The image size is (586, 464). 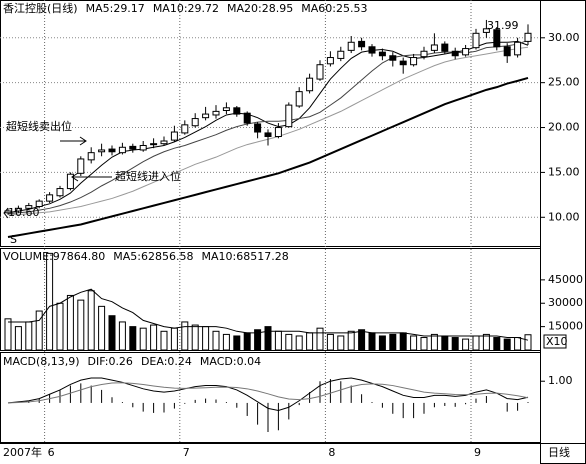 I want to click on annotation: 超短线进入位, so click(x=148, y=176).